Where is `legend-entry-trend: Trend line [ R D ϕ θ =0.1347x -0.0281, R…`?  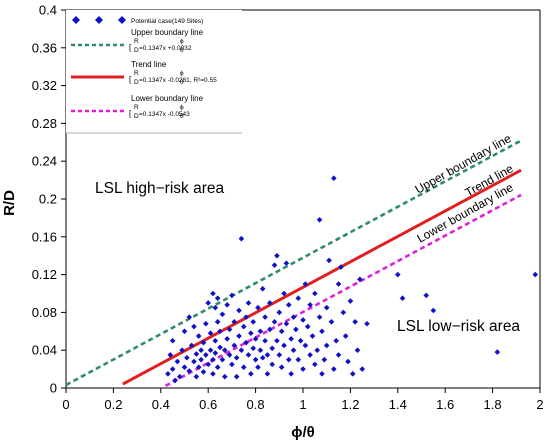
legend-entry-trend: Trend line [ R D ϕ θ =0.1347x -0.0281, R… is located at coordinates (144, 73).